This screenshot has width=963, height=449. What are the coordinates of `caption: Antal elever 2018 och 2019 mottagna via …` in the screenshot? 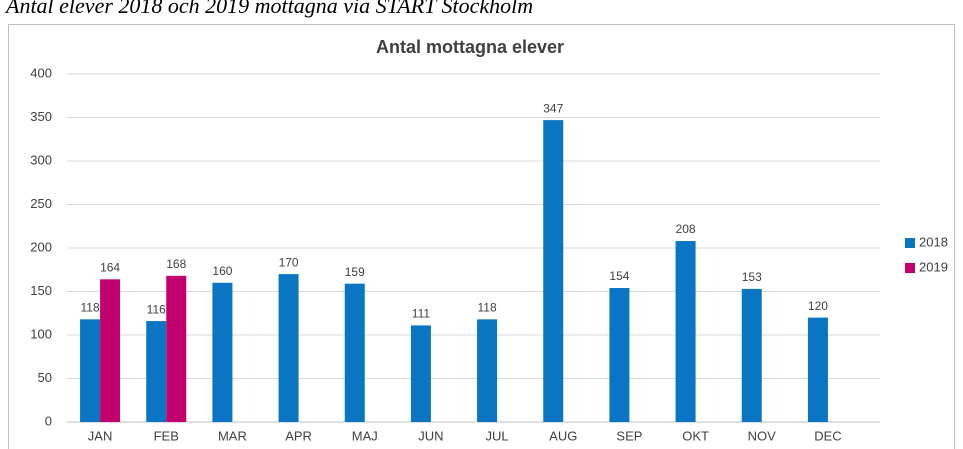 It's located at (268, 9).